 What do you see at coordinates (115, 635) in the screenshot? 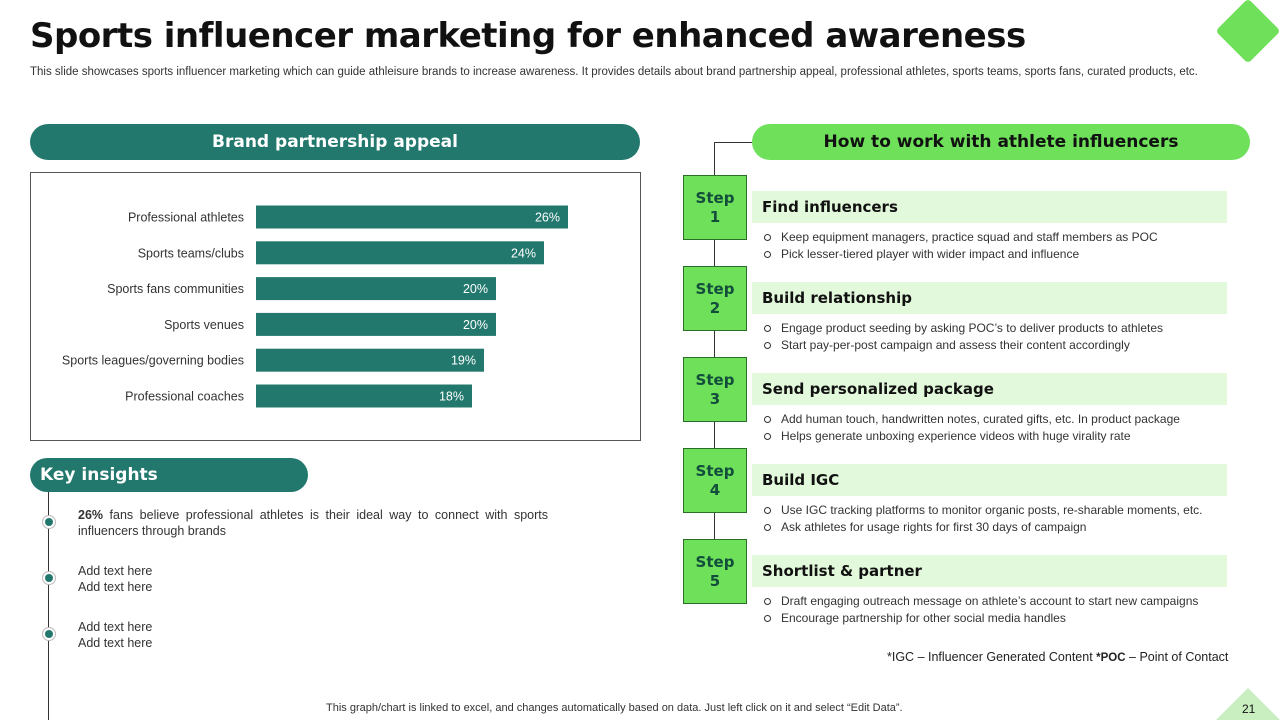
I see `insight-item-3: Add text here Add text here` at bounding box center [115, 635].